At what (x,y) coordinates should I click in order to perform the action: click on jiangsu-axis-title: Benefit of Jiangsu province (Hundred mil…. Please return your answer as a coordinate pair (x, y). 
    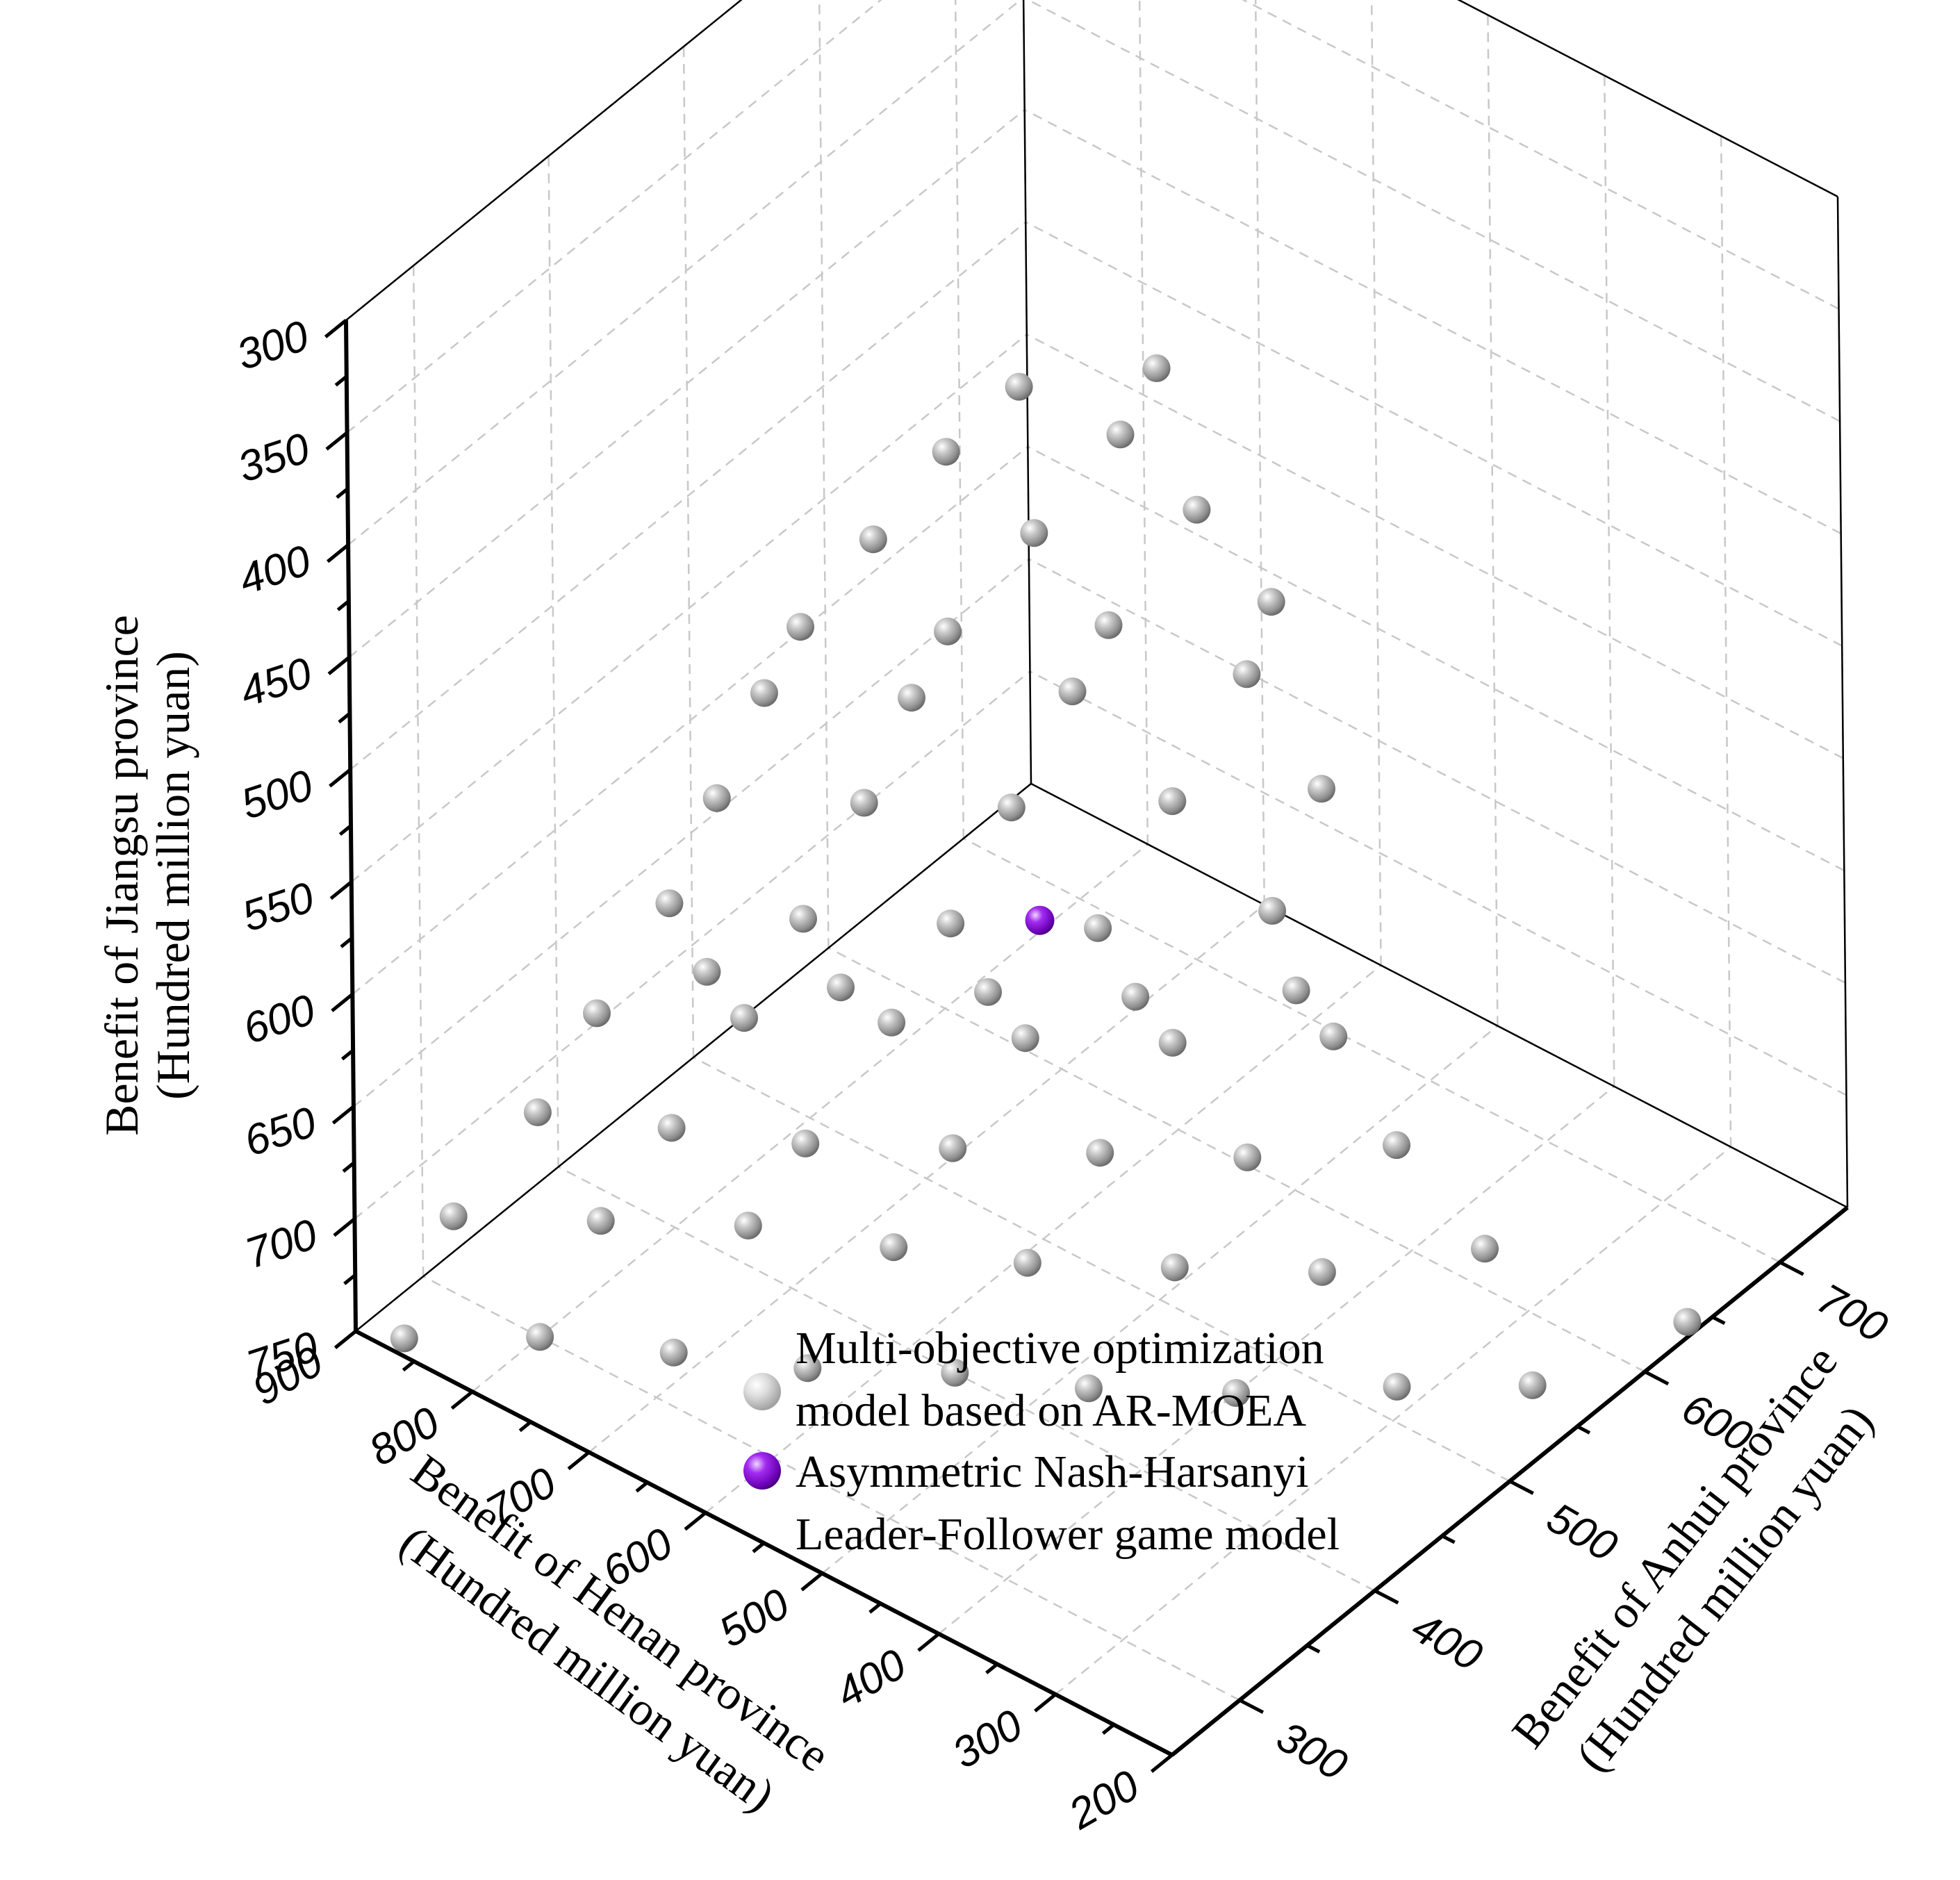
    Looking at the image, I should click on (147, 876).